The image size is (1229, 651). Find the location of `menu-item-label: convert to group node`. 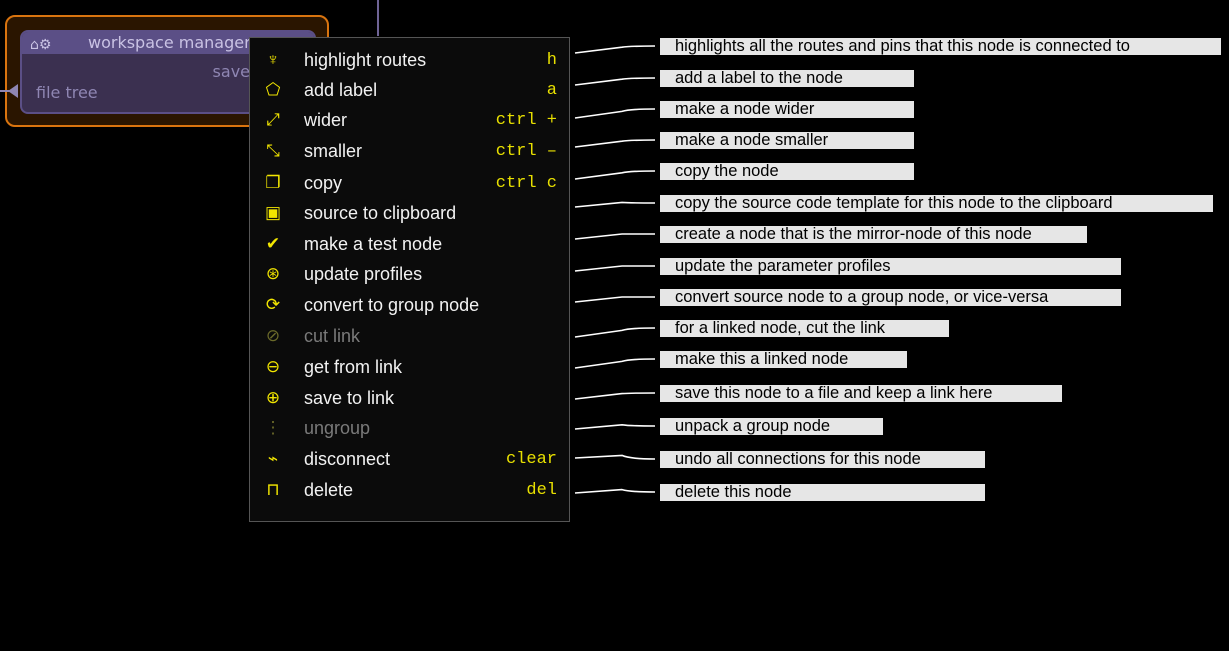

menu-item-label: convert to group node is located at coordinates (392, 304).